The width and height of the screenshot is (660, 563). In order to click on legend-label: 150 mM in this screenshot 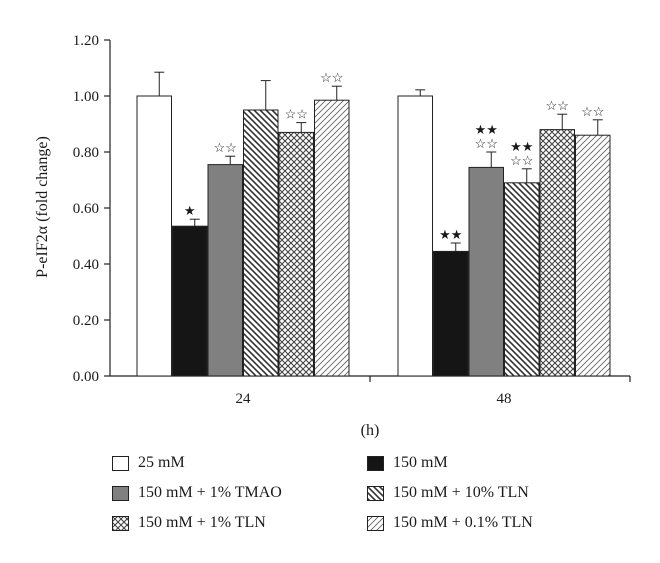, I will do `click(420, 462)`.